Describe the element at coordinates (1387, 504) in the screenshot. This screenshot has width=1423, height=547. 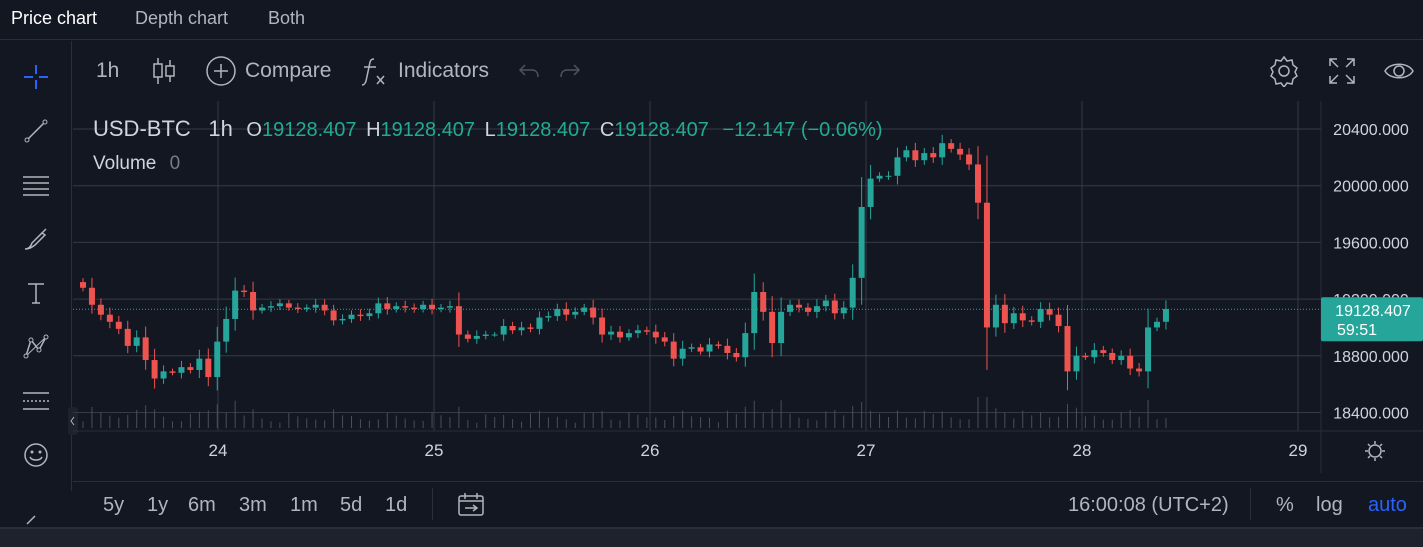
I see `auto-scale-toggle: auto` at that location.